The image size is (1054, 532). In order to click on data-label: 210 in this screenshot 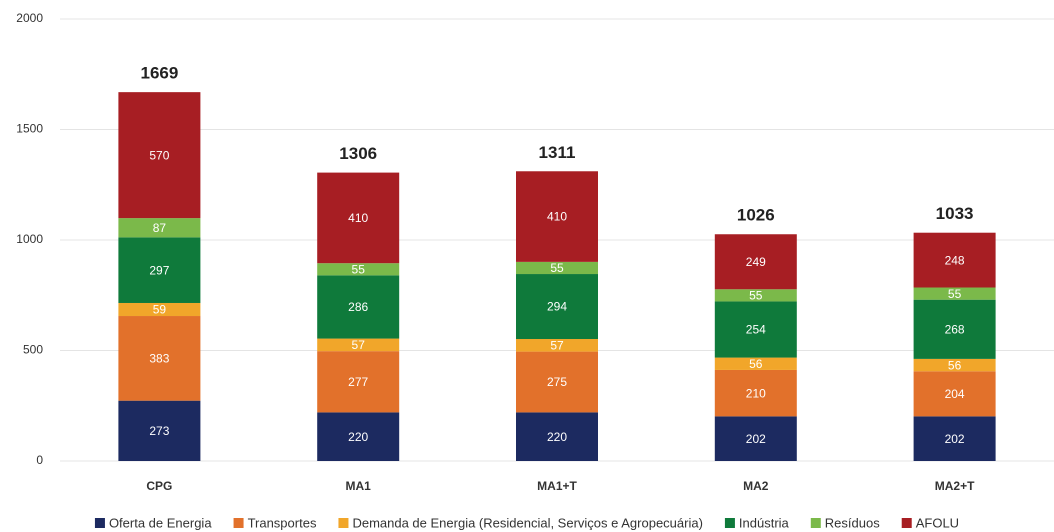, I will do `click(756, 393)`.